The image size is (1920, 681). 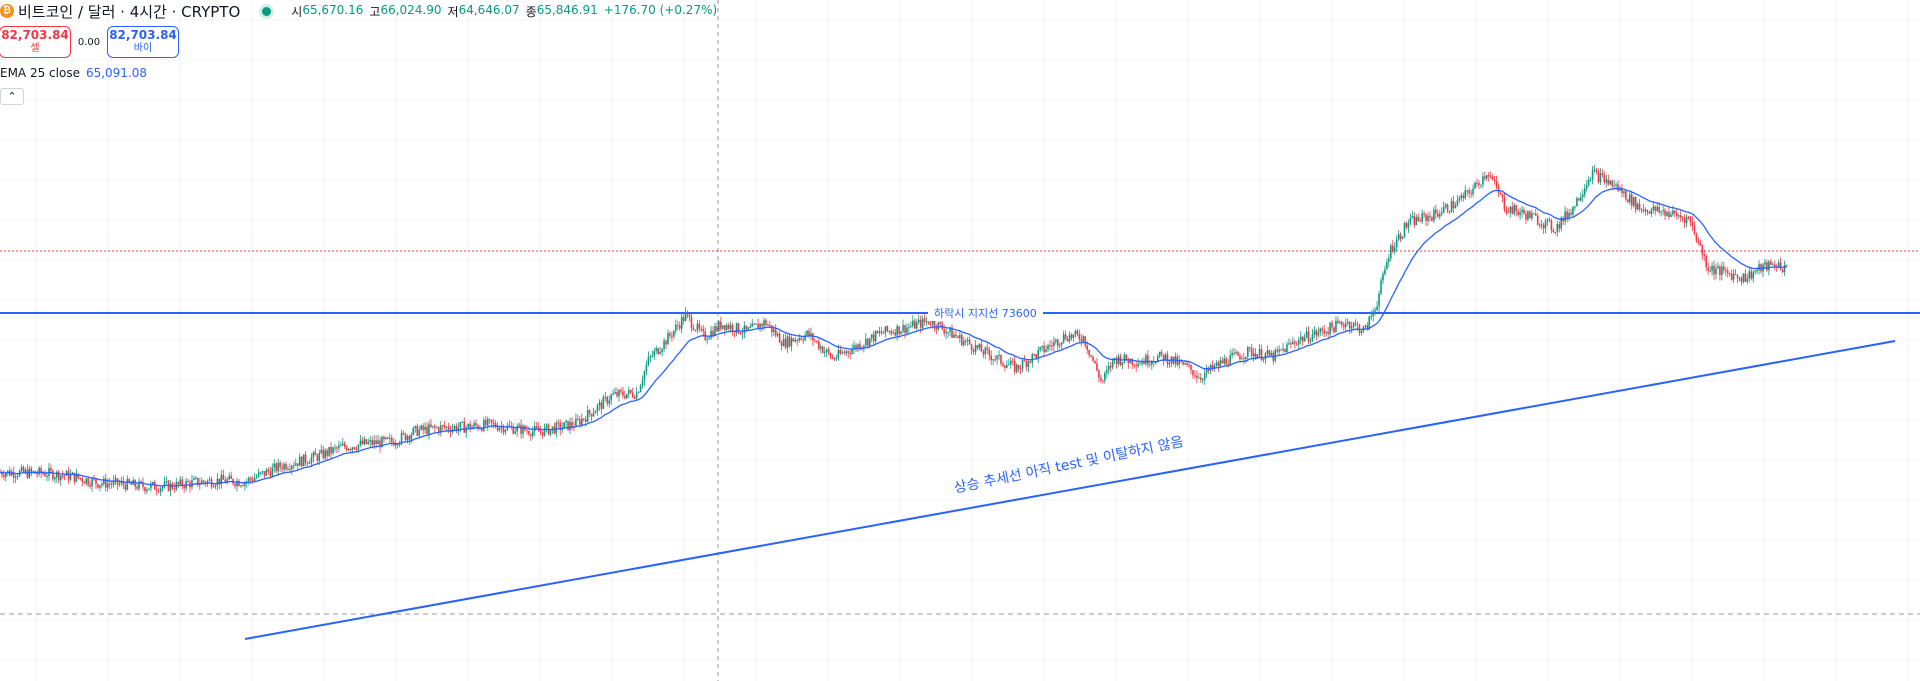 What do you see at coordinates (73, 73) in the screenshot?
I see `ema-legend: EMA 25 close 65,091.08` at bounding box center [73, 73].